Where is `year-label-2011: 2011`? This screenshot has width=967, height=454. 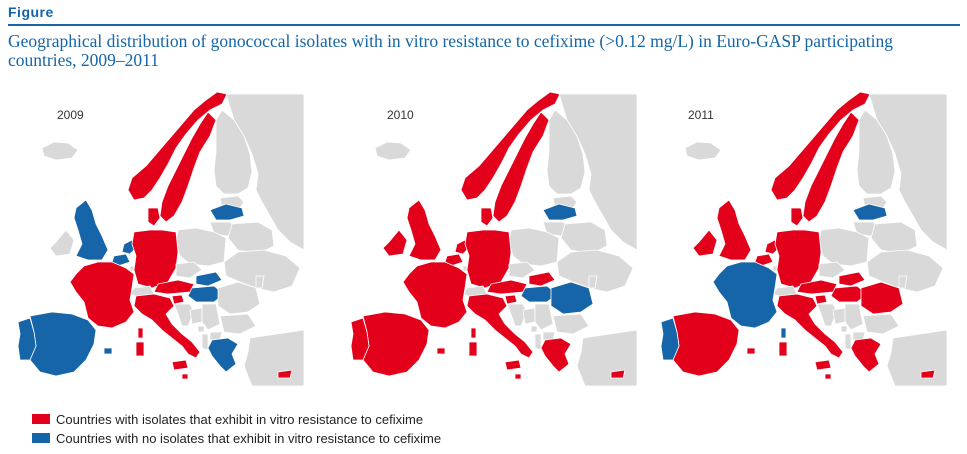
year-label-2011: 2011 is located at coordinates (701, 115).